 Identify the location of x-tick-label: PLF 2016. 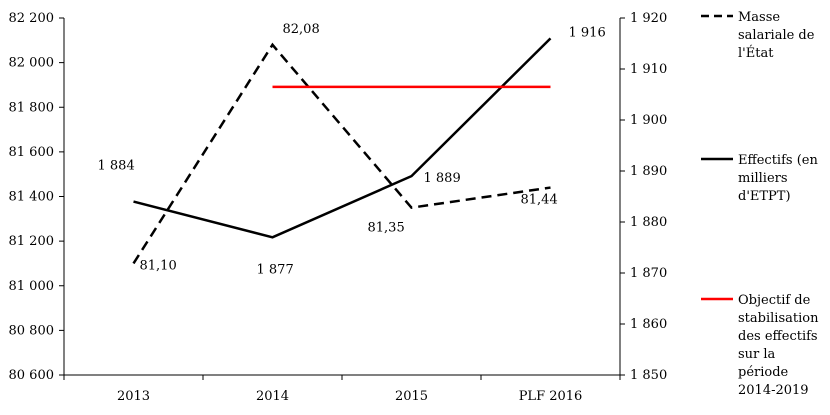
(551, 396).